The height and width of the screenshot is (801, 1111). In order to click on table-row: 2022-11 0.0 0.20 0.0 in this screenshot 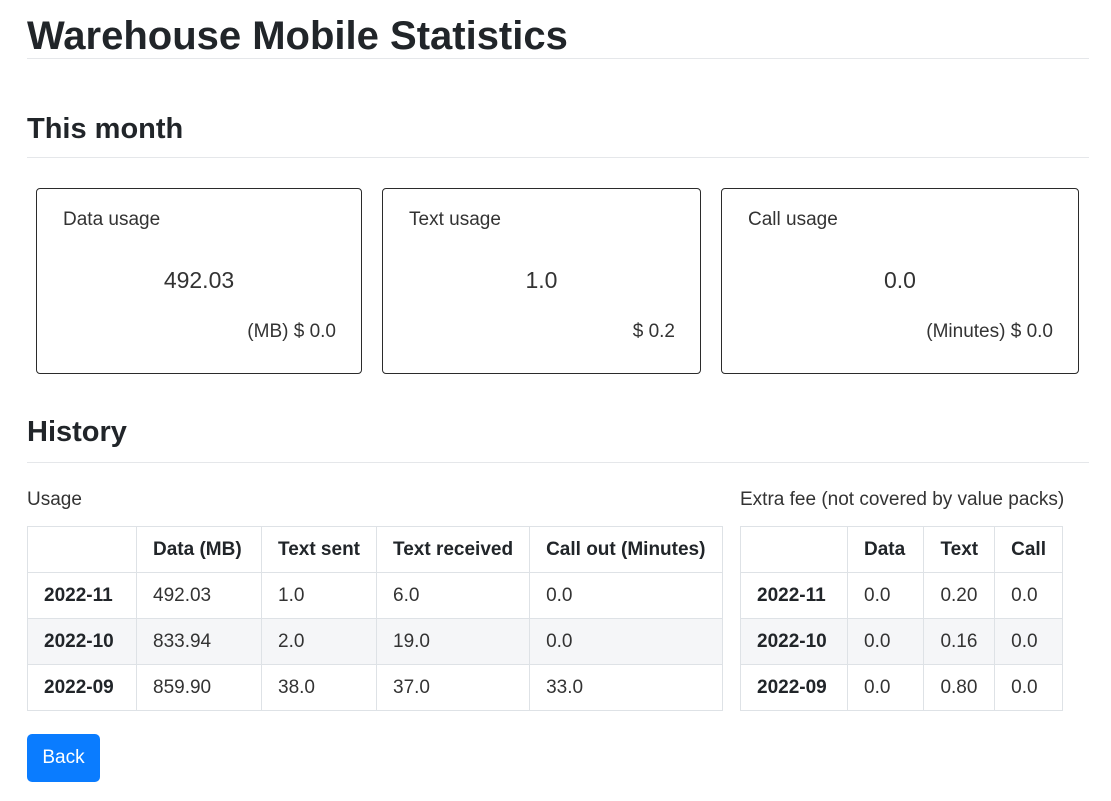, I will do `click(901, 595)`.